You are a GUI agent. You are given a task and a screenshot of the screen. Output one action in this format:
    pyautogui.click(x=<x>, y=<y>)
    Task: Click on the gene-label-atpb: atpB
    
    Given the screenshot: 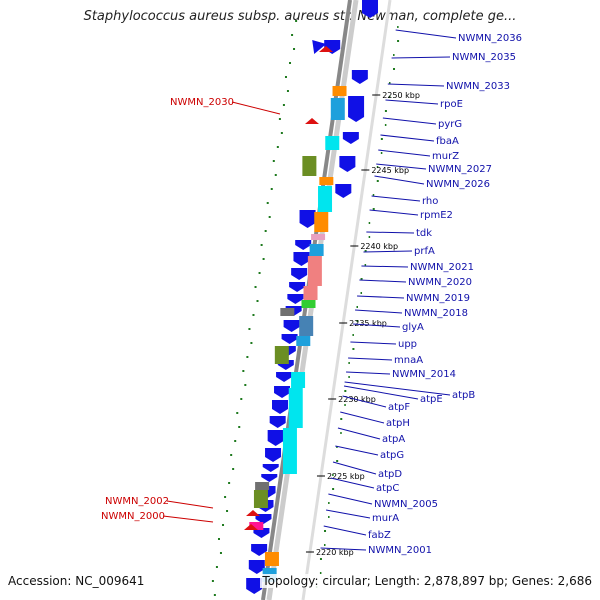 What is the action you would take?
    pyautogui.click(x=463, y=395)
    